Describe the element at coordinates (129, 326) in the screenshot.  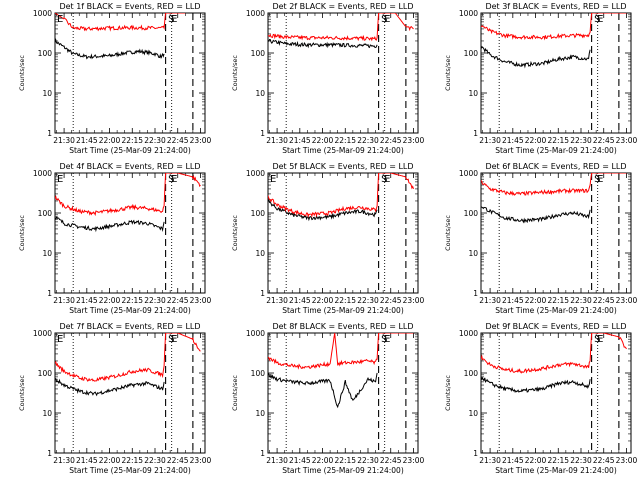
I see `panel-title: Det 7f BLACK = Events, RED = LLD` at that location.